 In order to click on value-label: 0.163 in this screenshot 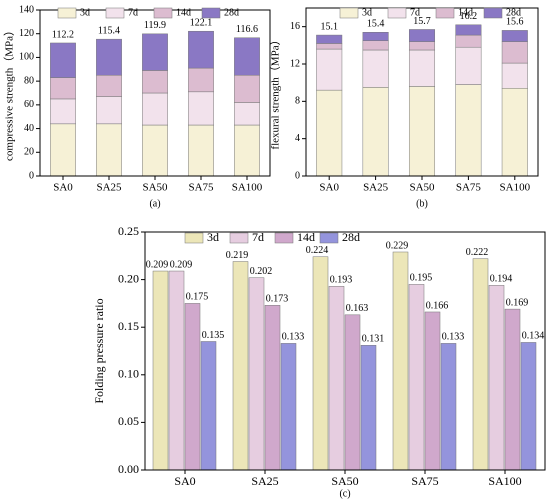, I will do `click(357, 308)`.